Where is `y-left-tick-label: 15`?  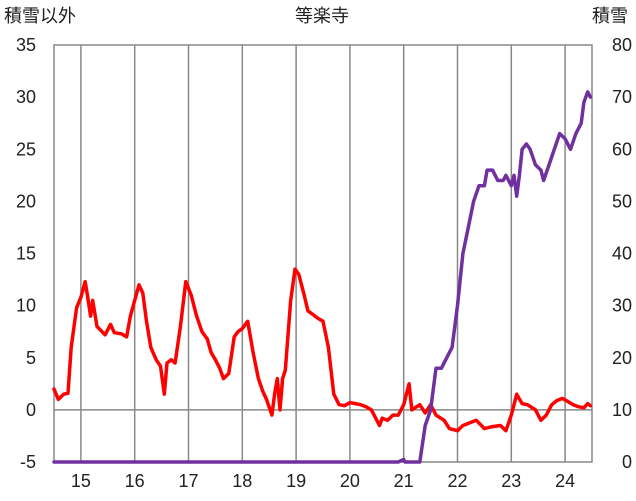
y-left-tick-label: 15 is located at coordinates (26, 254).